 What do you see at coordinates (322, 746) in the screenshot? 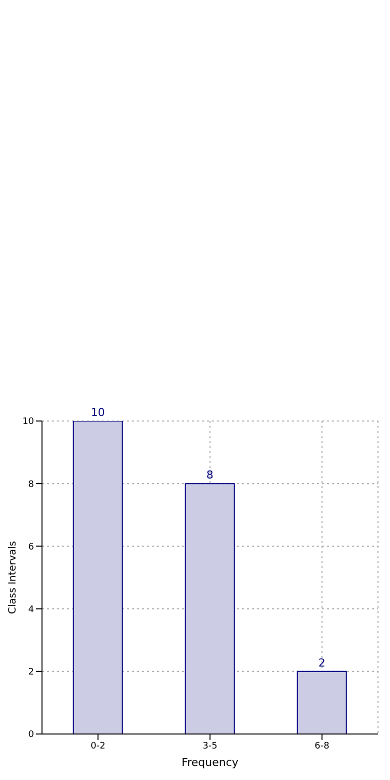
I see `x-tick-label: 6-8` at bounding box center [322, 746].